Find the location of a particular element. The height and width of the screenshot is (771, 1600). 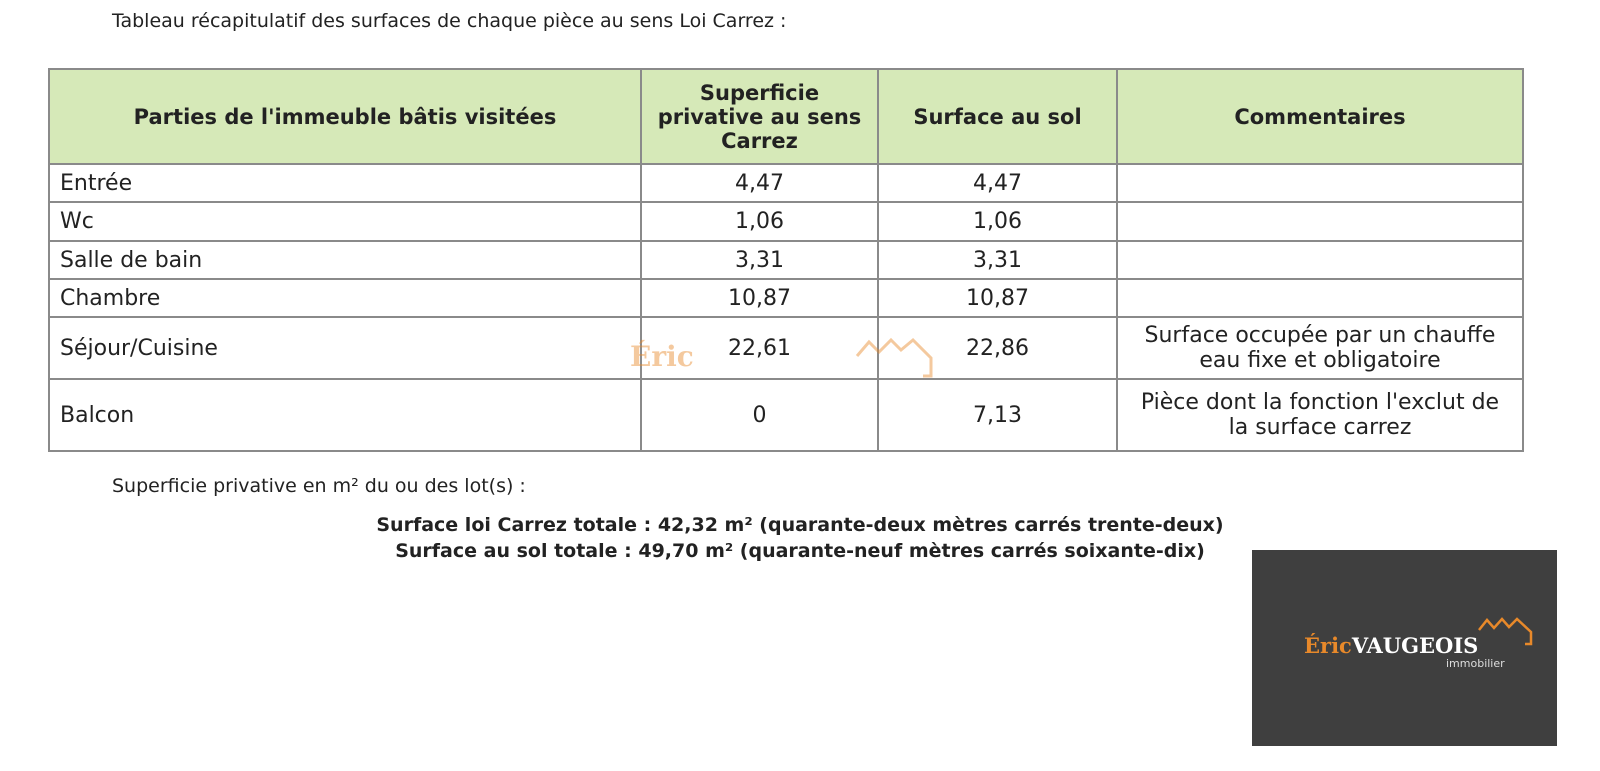

cell-piece: Séjour/Cuisine is located at coordinates (345, 348).